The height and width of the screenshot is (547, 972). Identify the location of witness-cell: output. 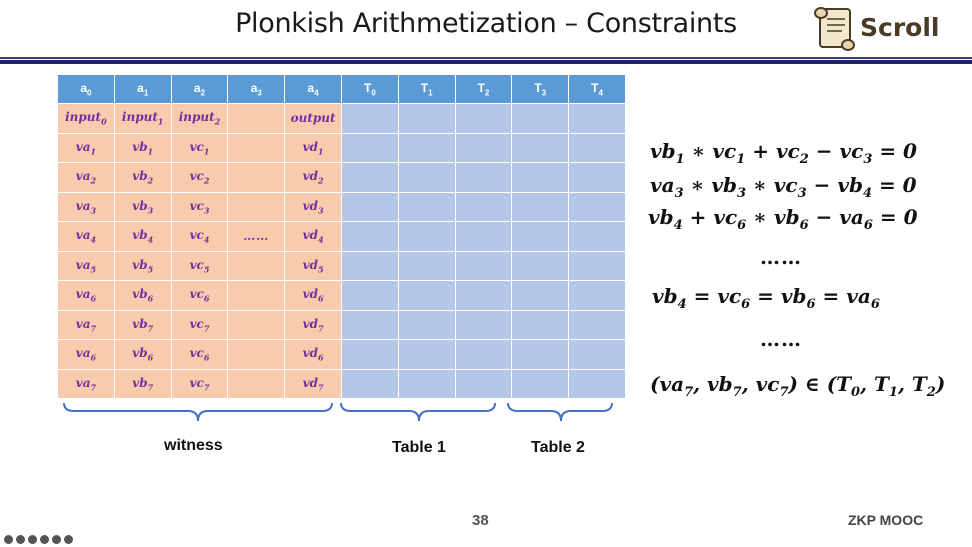
(313, 118).